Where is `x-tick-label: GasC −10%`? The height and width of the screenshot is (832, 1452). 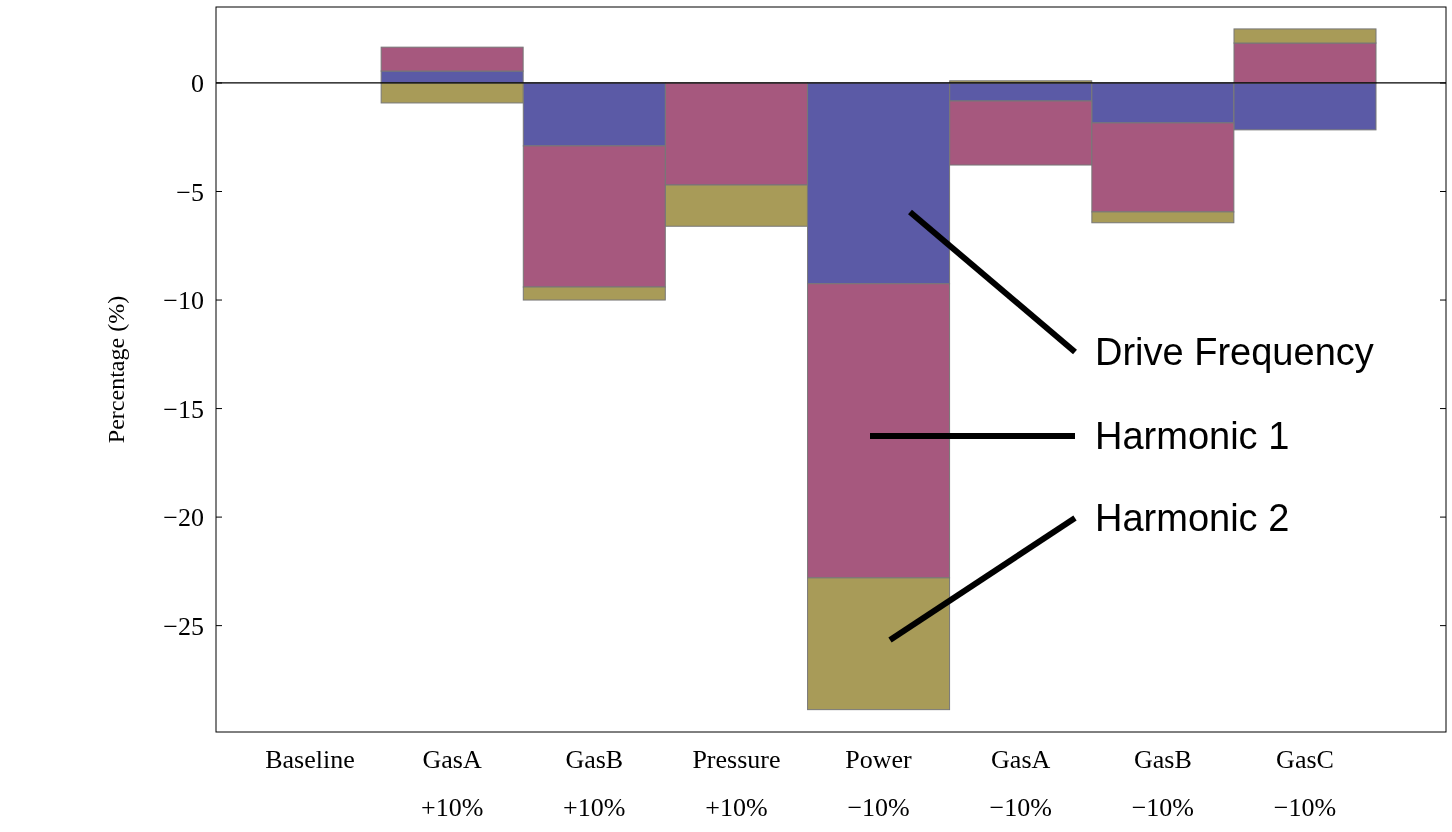 x-tick-label: GasC −10% is located at coordinates (1305, 783).